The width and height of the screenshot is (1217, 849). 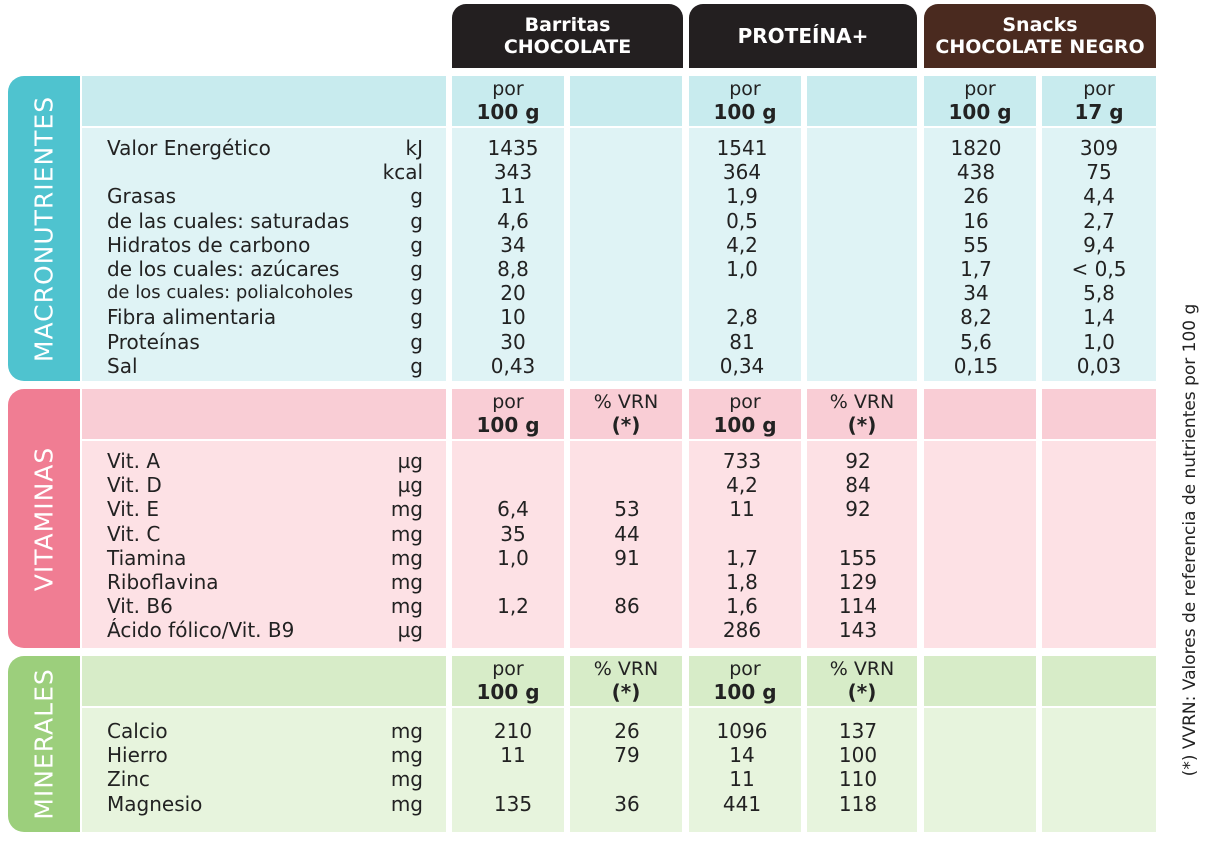 What do you see at coordinates (742, 582) in the screenshot?
I see `nutrient-value: 1,8` at bounding box center [742, 582].